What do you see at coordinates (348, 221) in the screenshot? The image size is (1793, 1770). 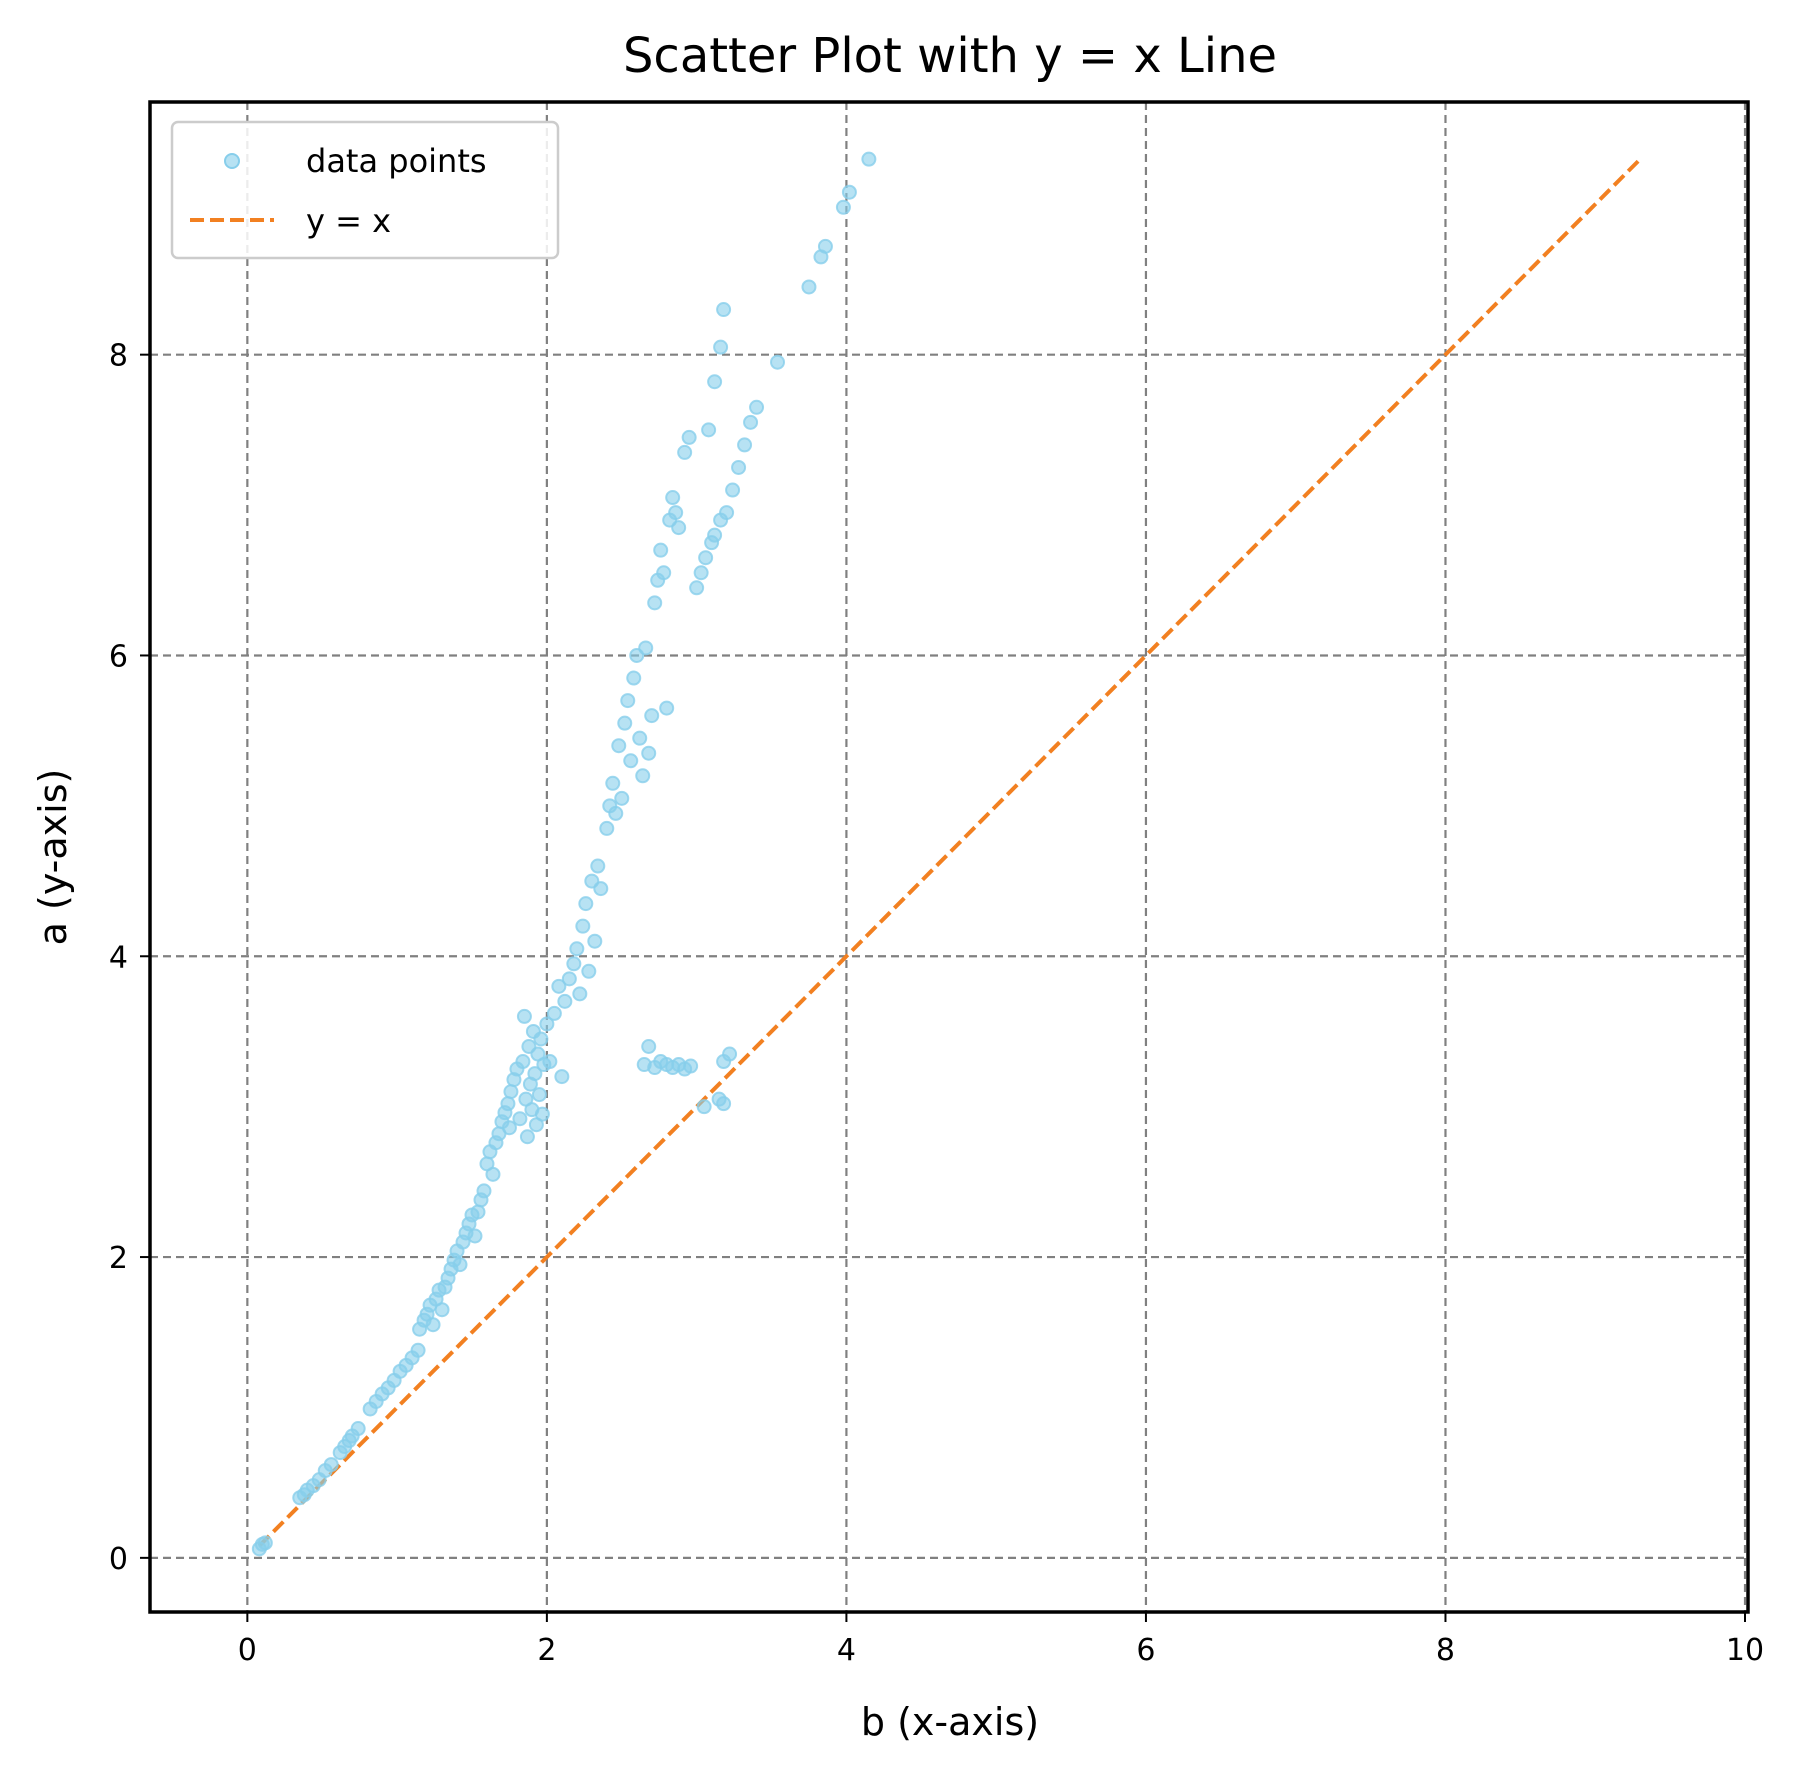 I see `legend-label-reference-line: y = x` at bounding box center [348, 221].